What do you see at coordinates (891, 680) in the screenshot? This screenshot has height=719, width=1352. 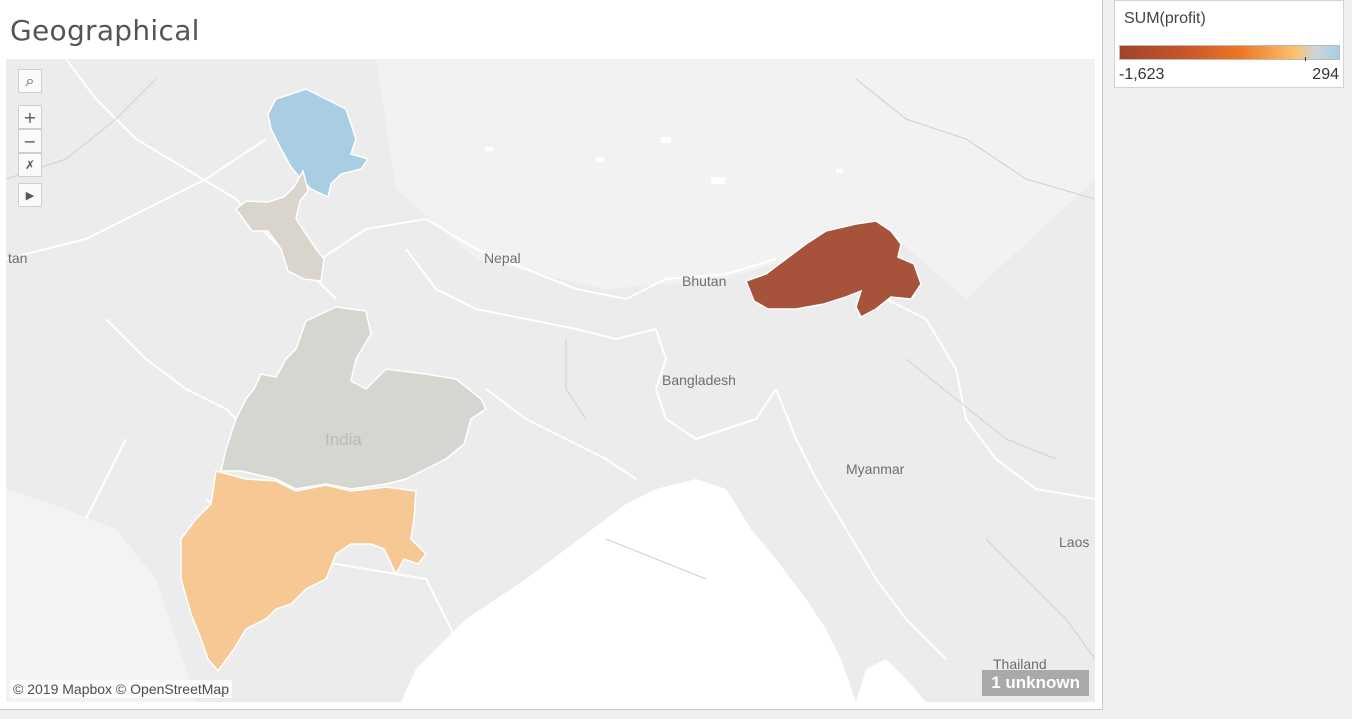 I see `andaman-water` at bounding box center [891, 680].